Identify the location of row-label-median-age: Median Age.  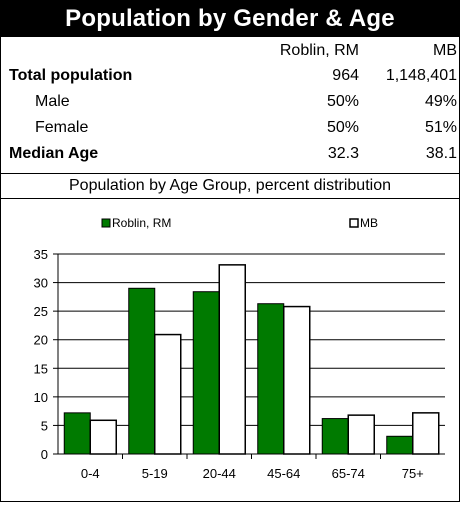
(54, 153).